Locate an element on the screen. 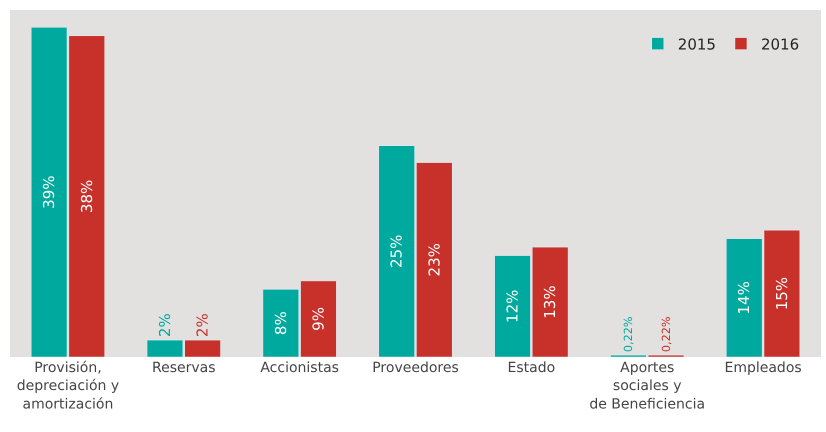 This screenshot has height=432, width=826. x-tick-label: Accionistas is located at coordinates (299, 368).